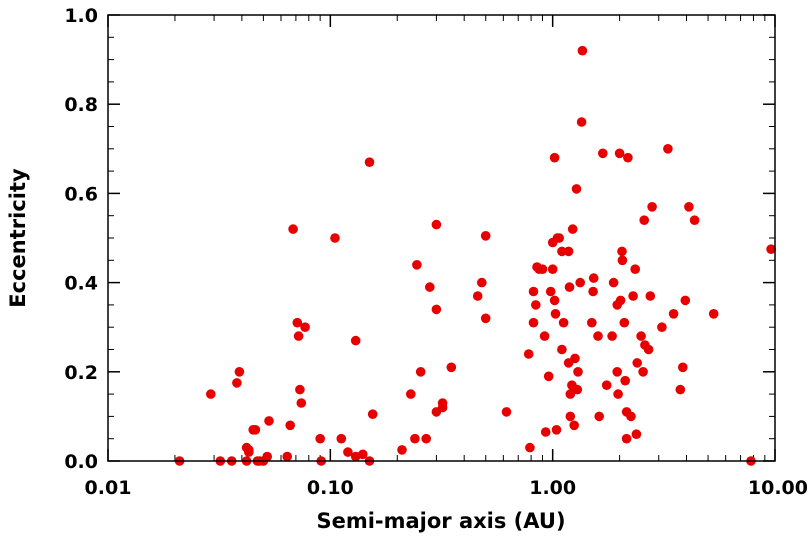  Describe the element at coordinates (446, 488) in the screenshot. I see `x-tick-labels: 0.01 0.10 1.00 10.00` at that location.